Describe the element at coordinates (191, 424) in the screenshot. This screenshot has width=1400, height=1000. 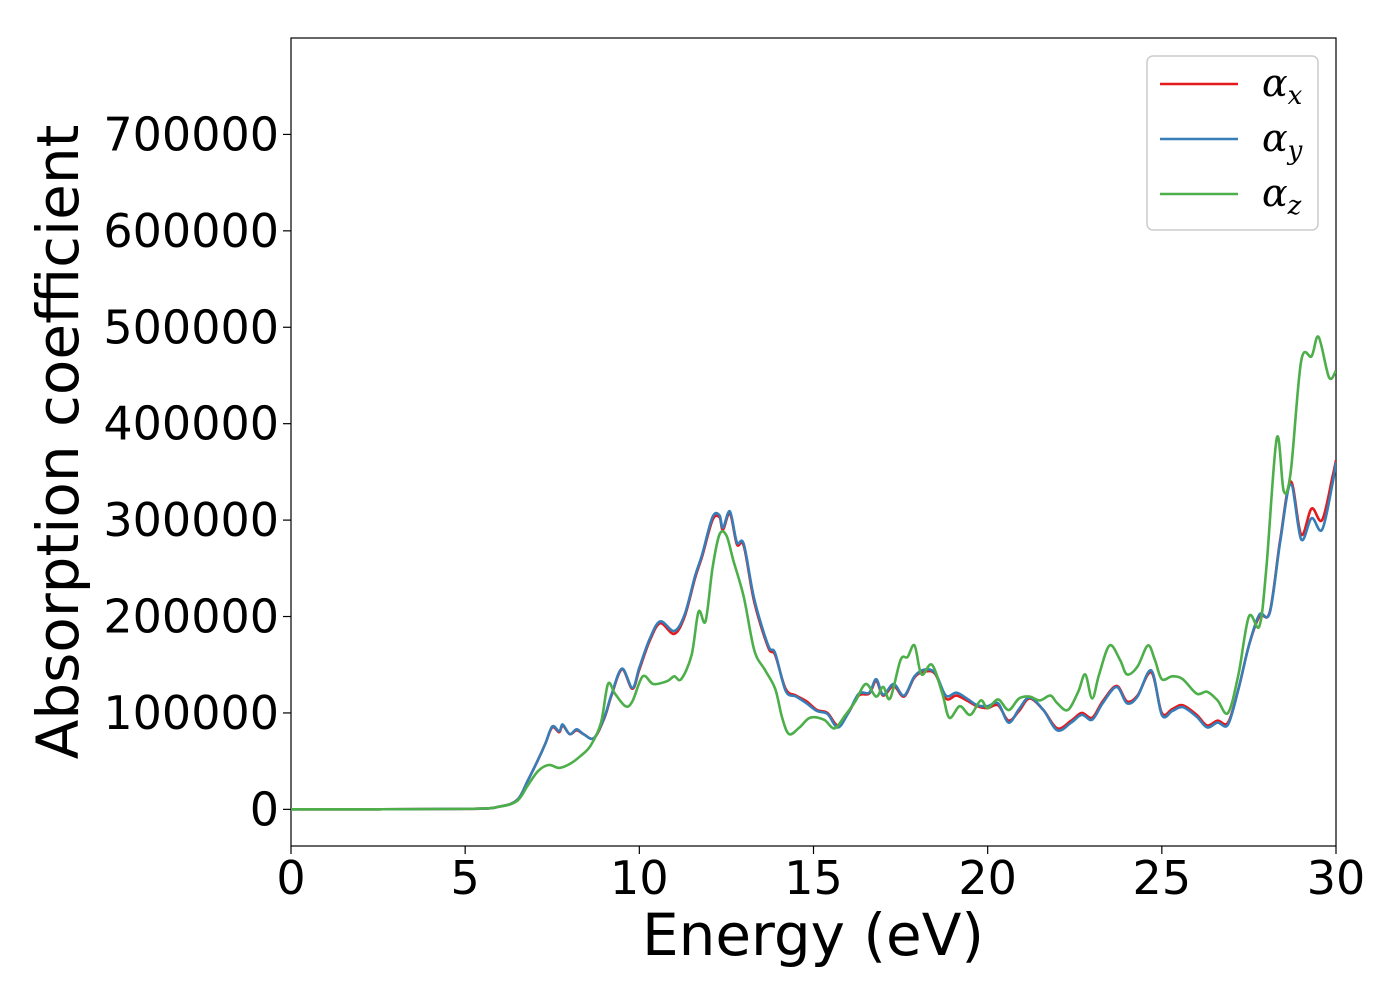
I see `y-tick-label: 400000` at that location.